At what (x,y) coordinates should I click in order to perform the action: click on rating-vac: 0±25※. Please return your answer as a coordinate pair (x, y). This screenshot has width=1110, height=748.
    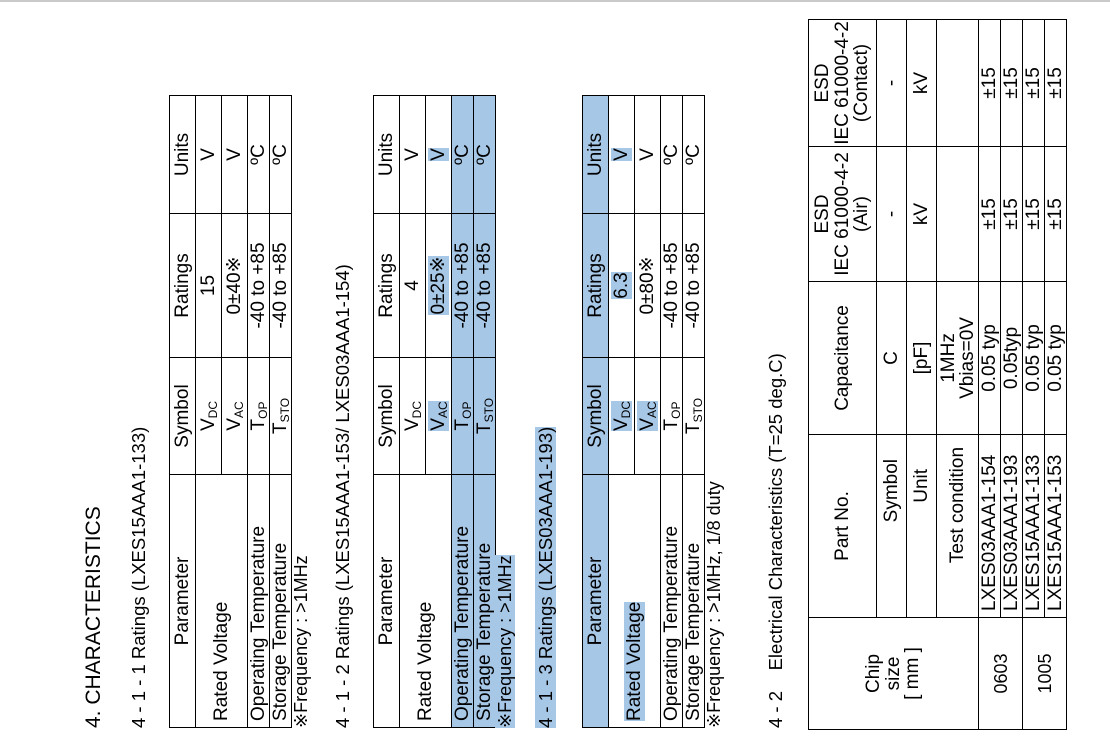
    Looking at the image, I should click on (438, 285).